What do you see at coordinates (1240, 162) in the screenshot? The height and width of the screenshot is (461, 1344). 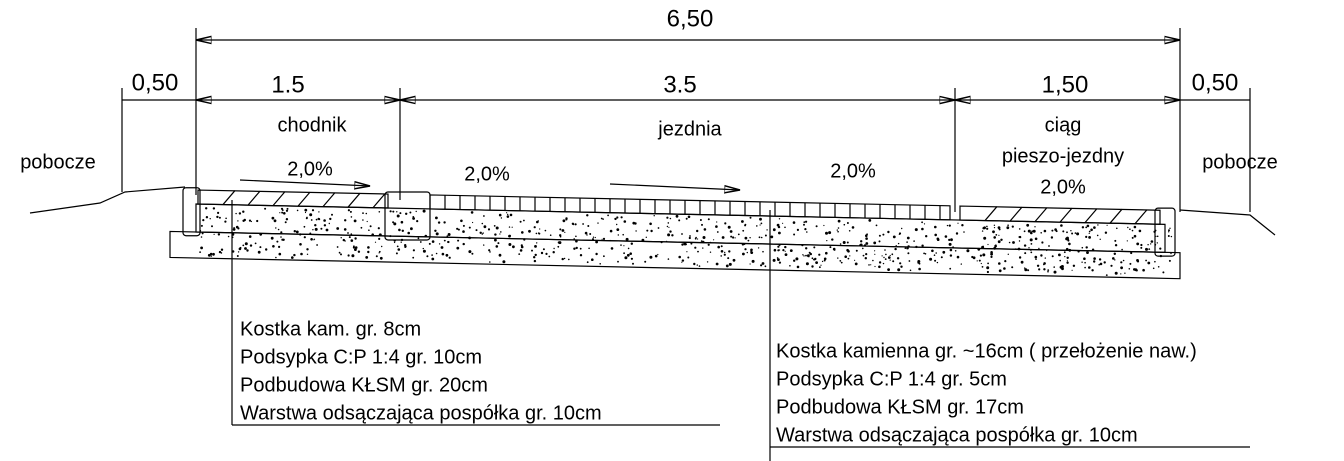 I see `zone-label: pobocze` at bounding box center [1240, 162].